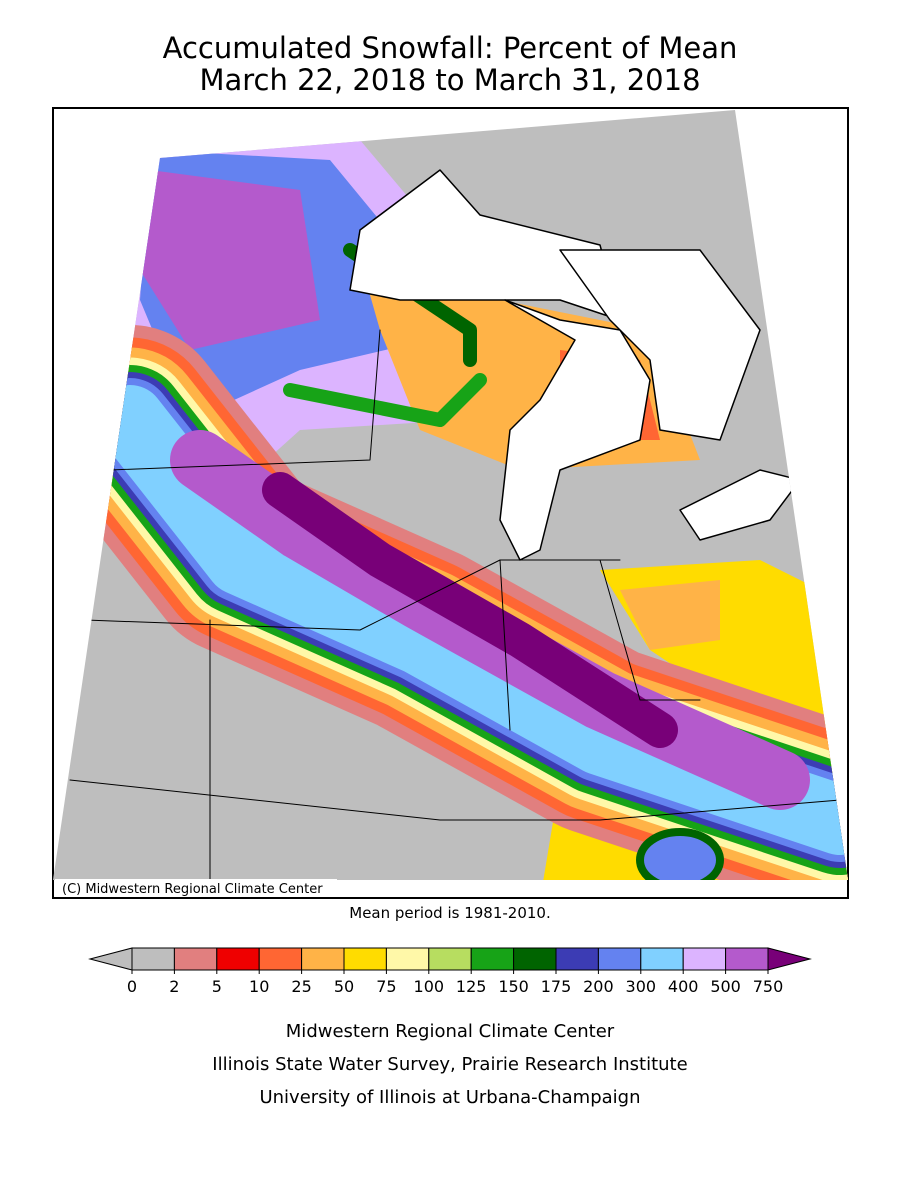 The height and width of the screenshot is (1200, 900). Describe the element at coordinates (450, 48) in the screenshot. I see `title: Accumulated Snowfall: Percent of Mean` at that location.